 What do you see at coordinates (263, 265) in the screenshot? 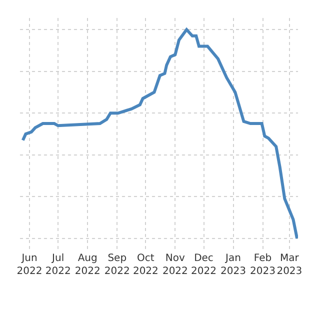
I see `x-tick-label: Feb 2023` at bounding box center [263, 265].